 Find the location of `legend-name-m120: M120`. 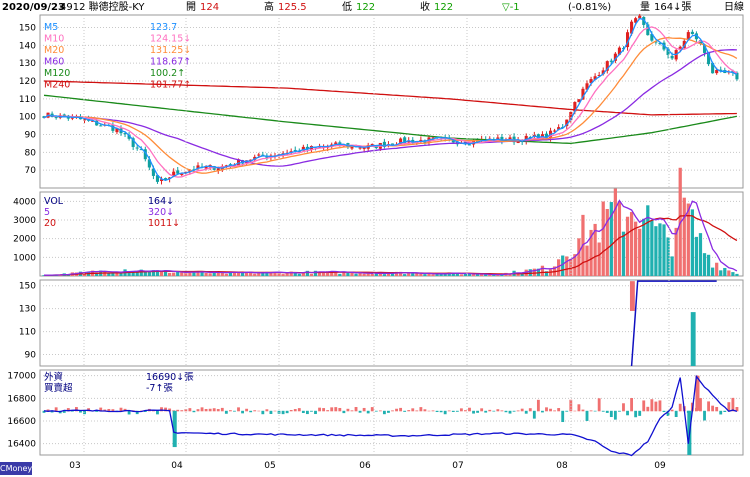

legend-name-m120: M120 is located at coordinates (57, 73).